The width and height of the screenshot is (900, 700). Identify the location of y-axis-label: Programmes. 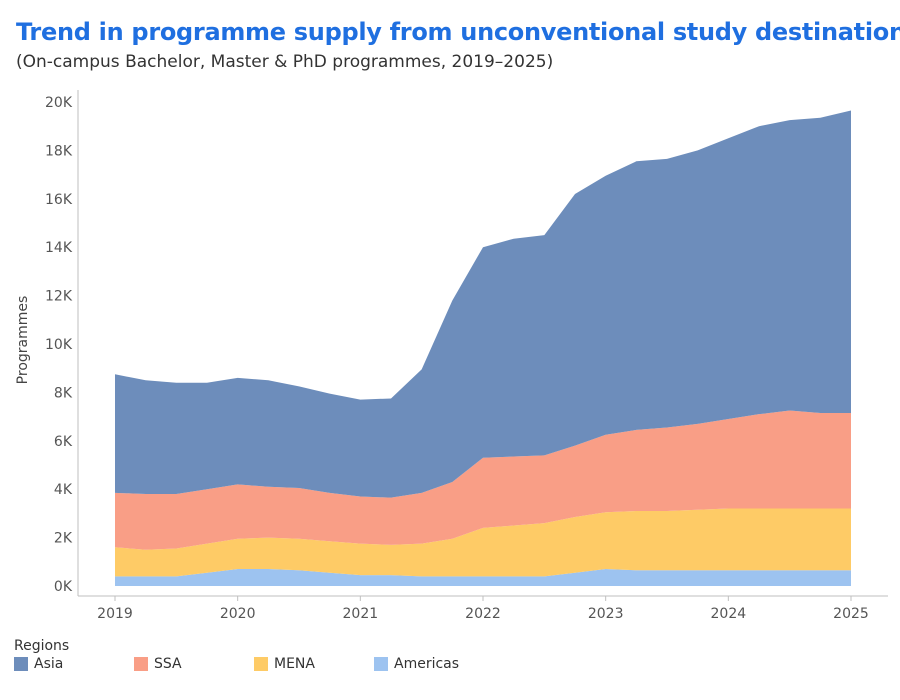
(23, 340).